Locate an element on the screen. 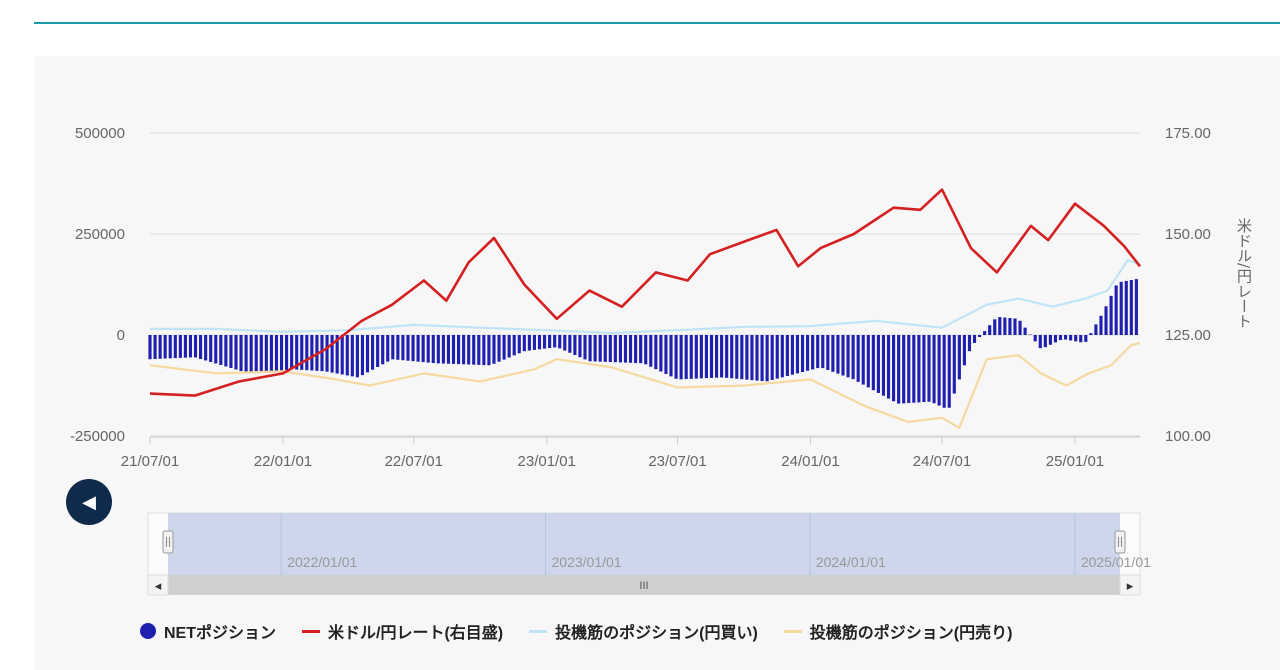 The height and width of the screenshot is (670, 1280). legend-usd-jpy-rate: 米ドル/円レート(右目盛) is located at coordinates (402, 631).